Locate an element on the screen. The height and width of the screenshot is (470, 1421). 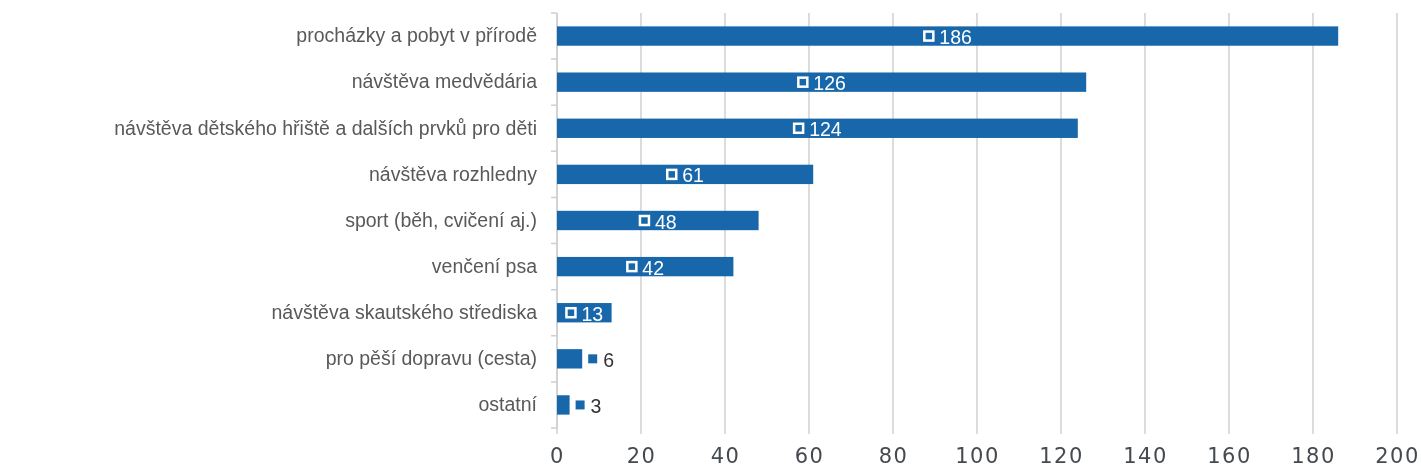
data-label: 3 is located at coordinates (596, 405).